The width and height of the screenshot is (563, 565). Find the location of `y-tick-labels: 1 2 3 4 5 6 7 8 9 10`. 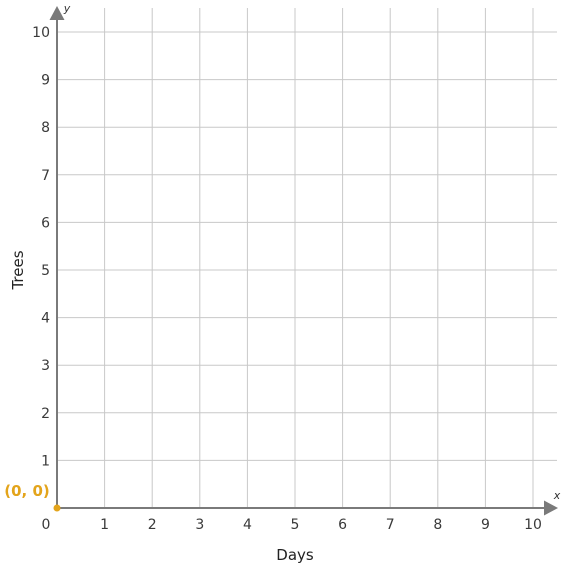

y-tick-labels: 1 2 3 4 5 6 7 8 9 10 is located at coordinates (41, 247).